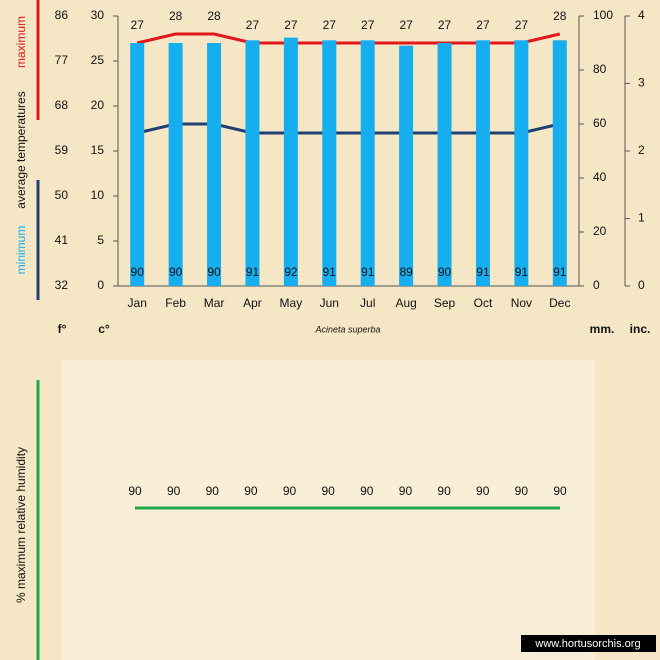 The width and height of the screenshot is (660, 660). I want to click on x-tick-label: Sep, so click(445, 303).